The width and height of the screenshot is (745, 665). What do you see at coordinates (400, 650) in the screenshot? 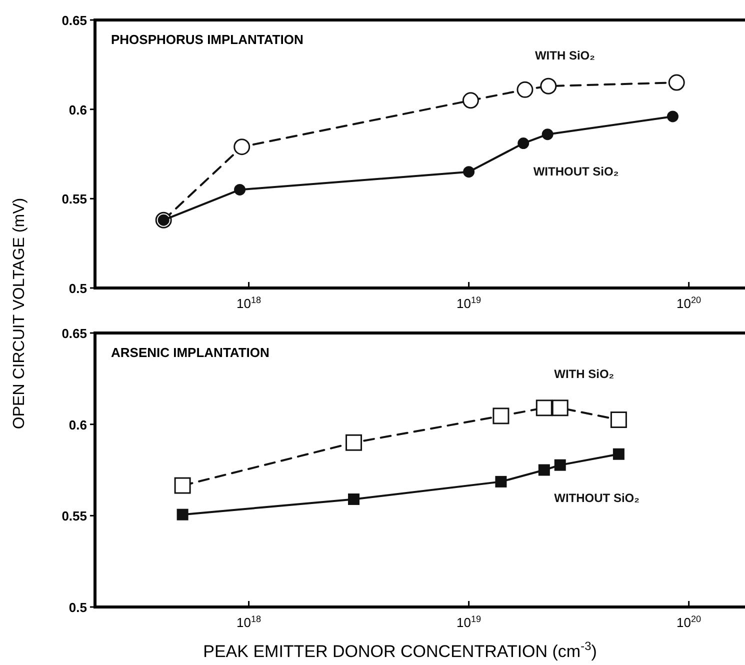
I see `x-axis-title: PEAK EMITTER DONOR CONCENTRATION (cm$^{-3}$)` at bounding box center [400, 650].